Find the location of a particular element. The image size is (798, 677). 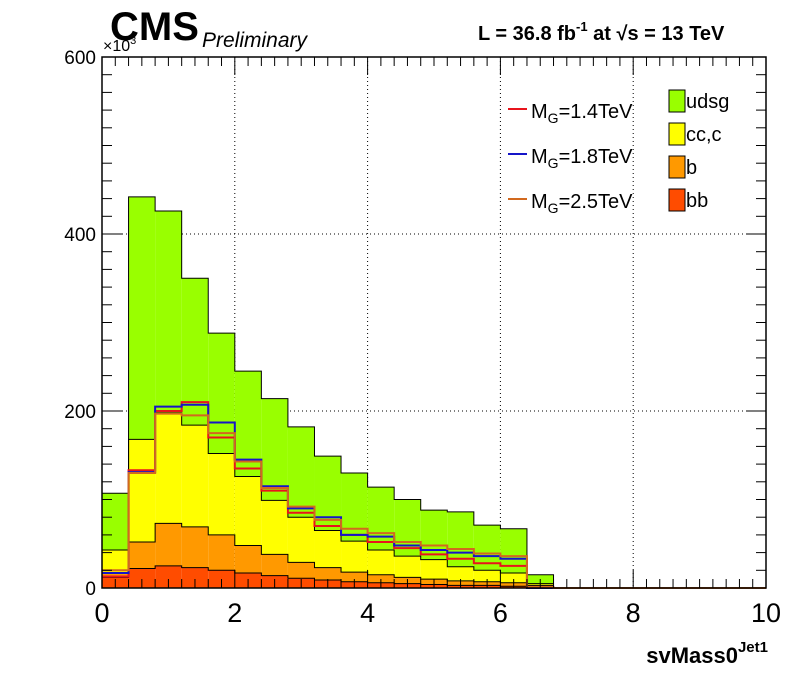

energy-label: = 13 TeV is located at coordinates (682, 34).